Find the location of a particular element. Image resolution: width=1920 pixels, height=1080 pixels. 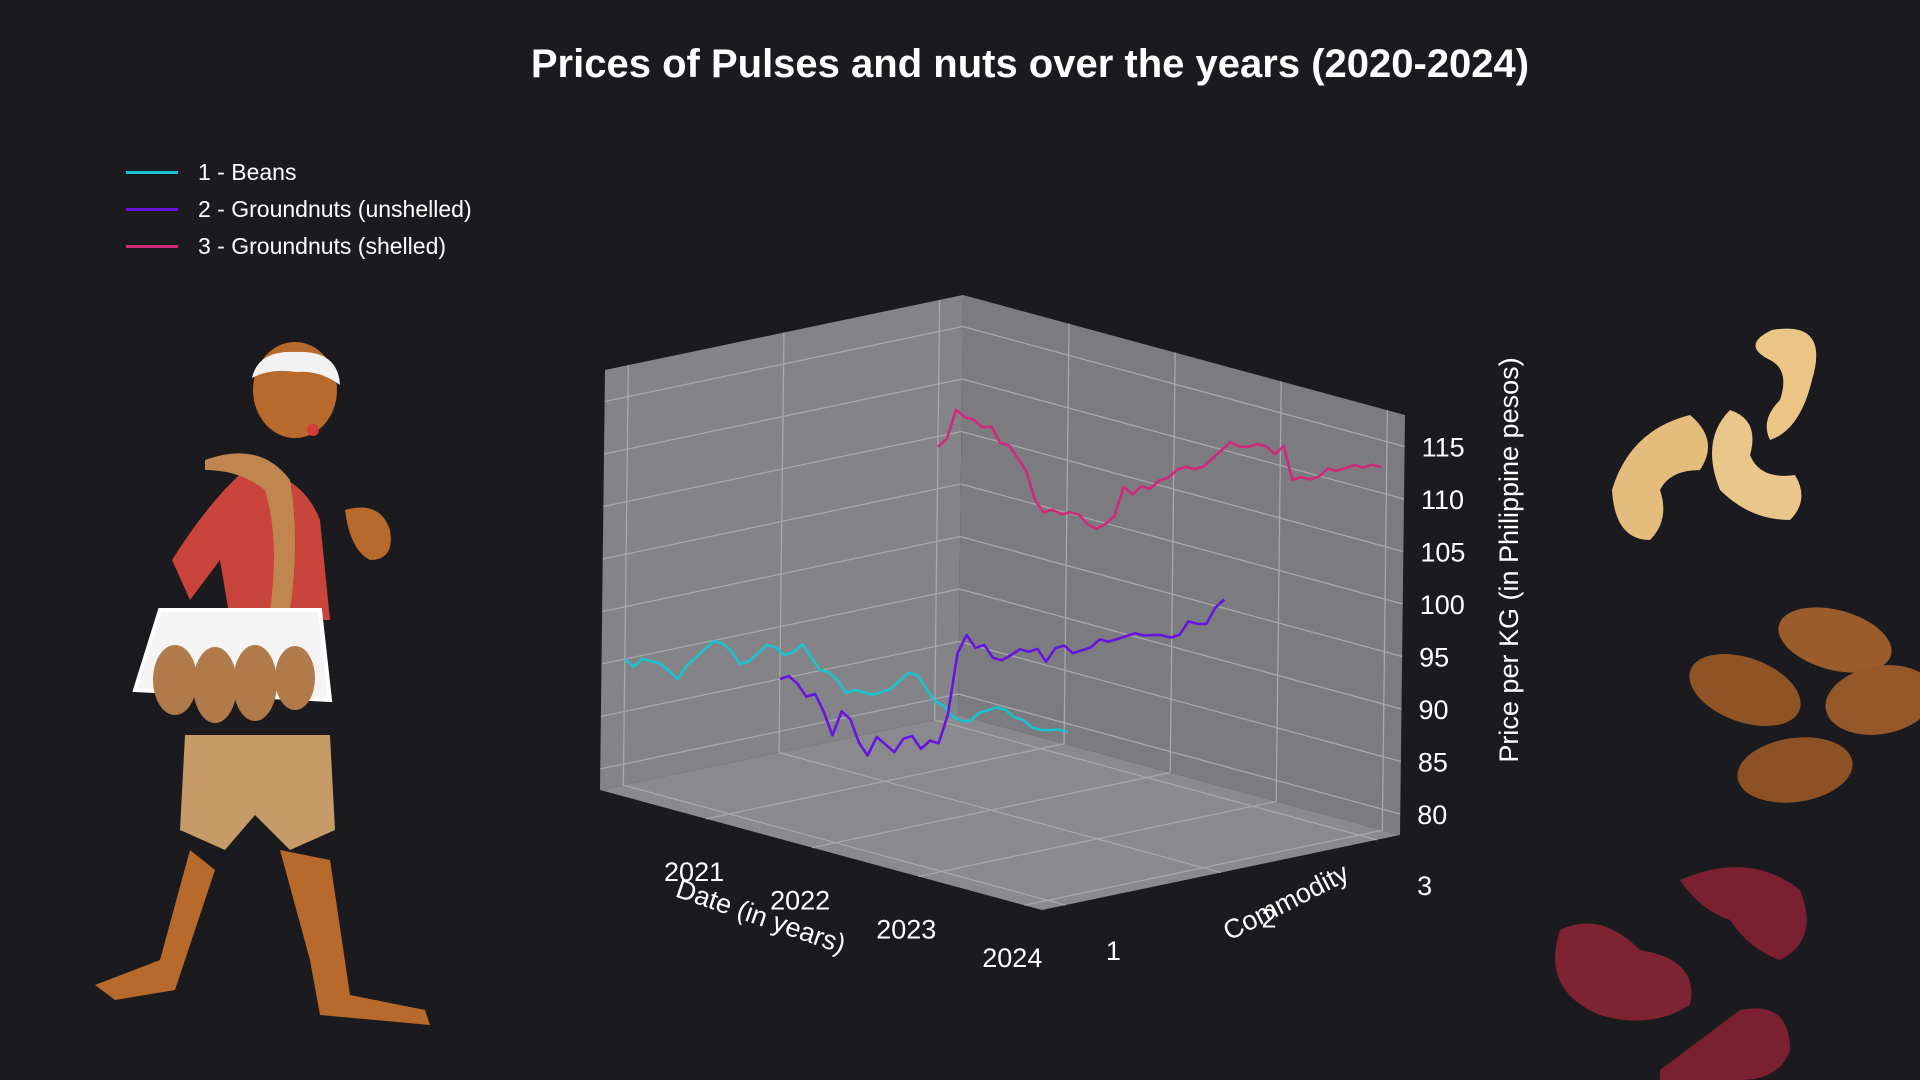

z-tick-label: 110 is located at coordinates (1442, 500).